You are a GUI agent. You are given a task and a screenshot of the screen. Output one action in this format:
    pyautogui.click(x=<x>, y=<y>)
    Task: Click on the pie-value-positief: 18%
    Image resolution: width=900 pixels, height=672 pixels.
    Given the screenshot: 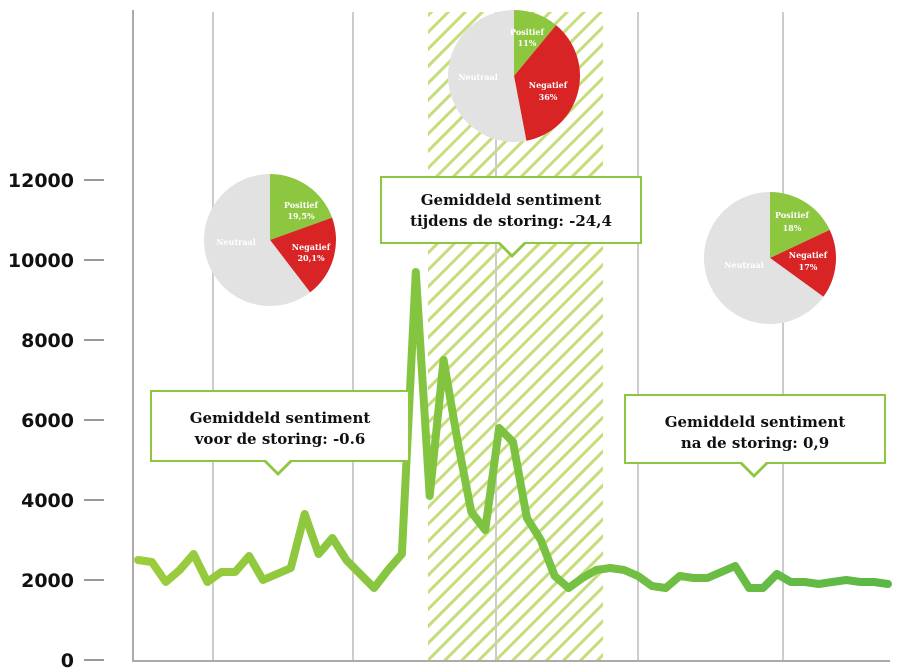 What is the action you would take?
    pyautogui.click(x=792, y=228)
    